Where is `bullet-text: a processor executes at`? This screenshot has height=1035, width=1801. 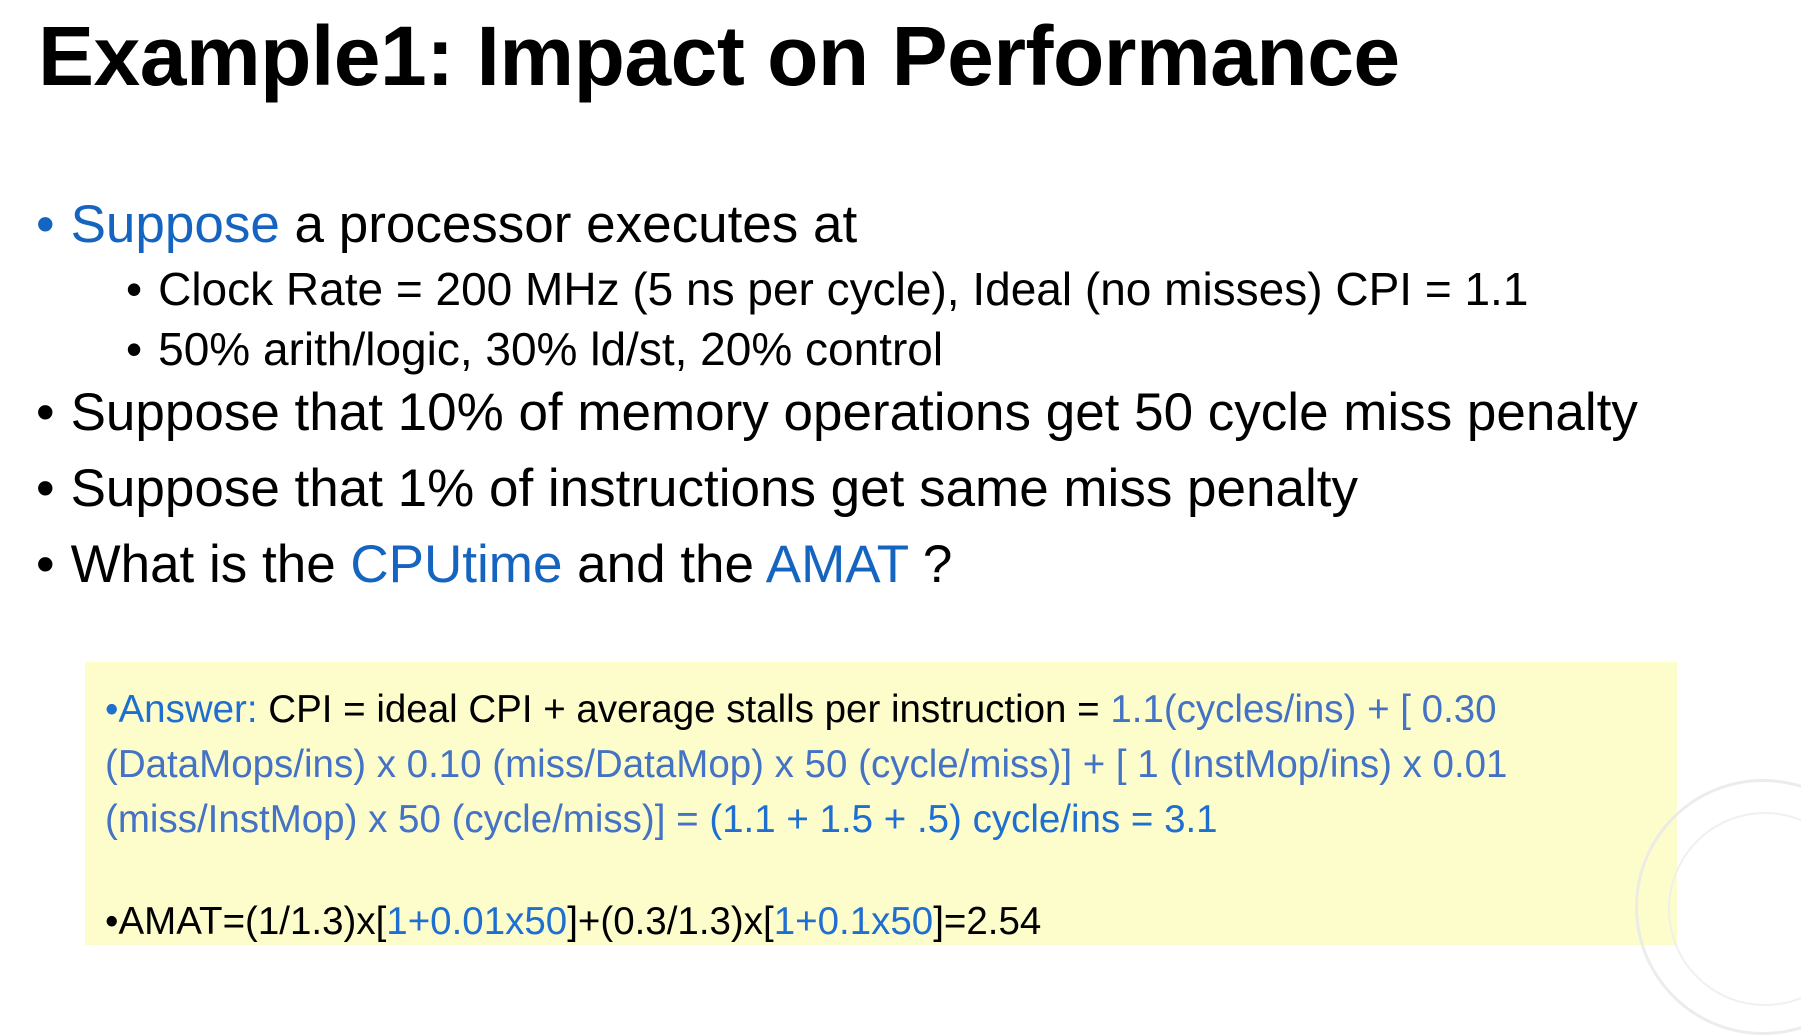 bullet-text: a processor executes at is located at coordinates (568, 224).